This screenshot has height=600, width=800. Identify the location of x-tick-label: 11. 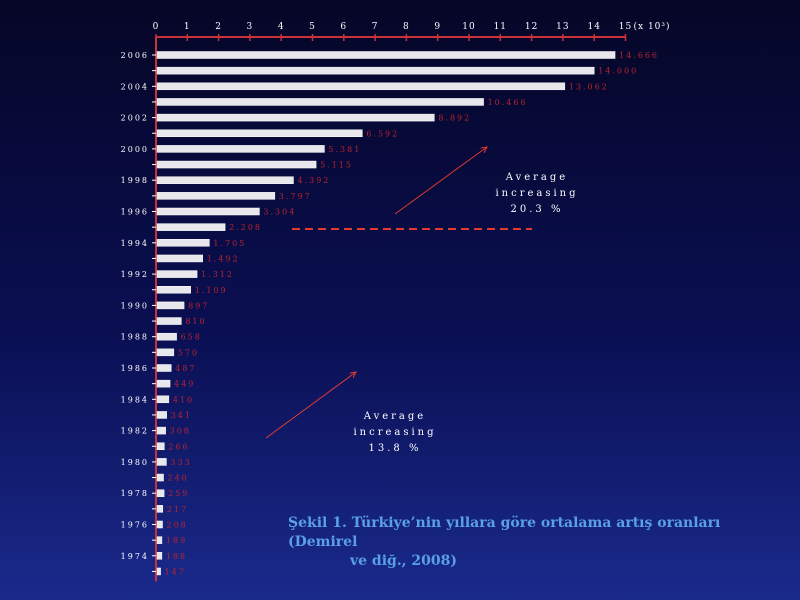
(500, 27).